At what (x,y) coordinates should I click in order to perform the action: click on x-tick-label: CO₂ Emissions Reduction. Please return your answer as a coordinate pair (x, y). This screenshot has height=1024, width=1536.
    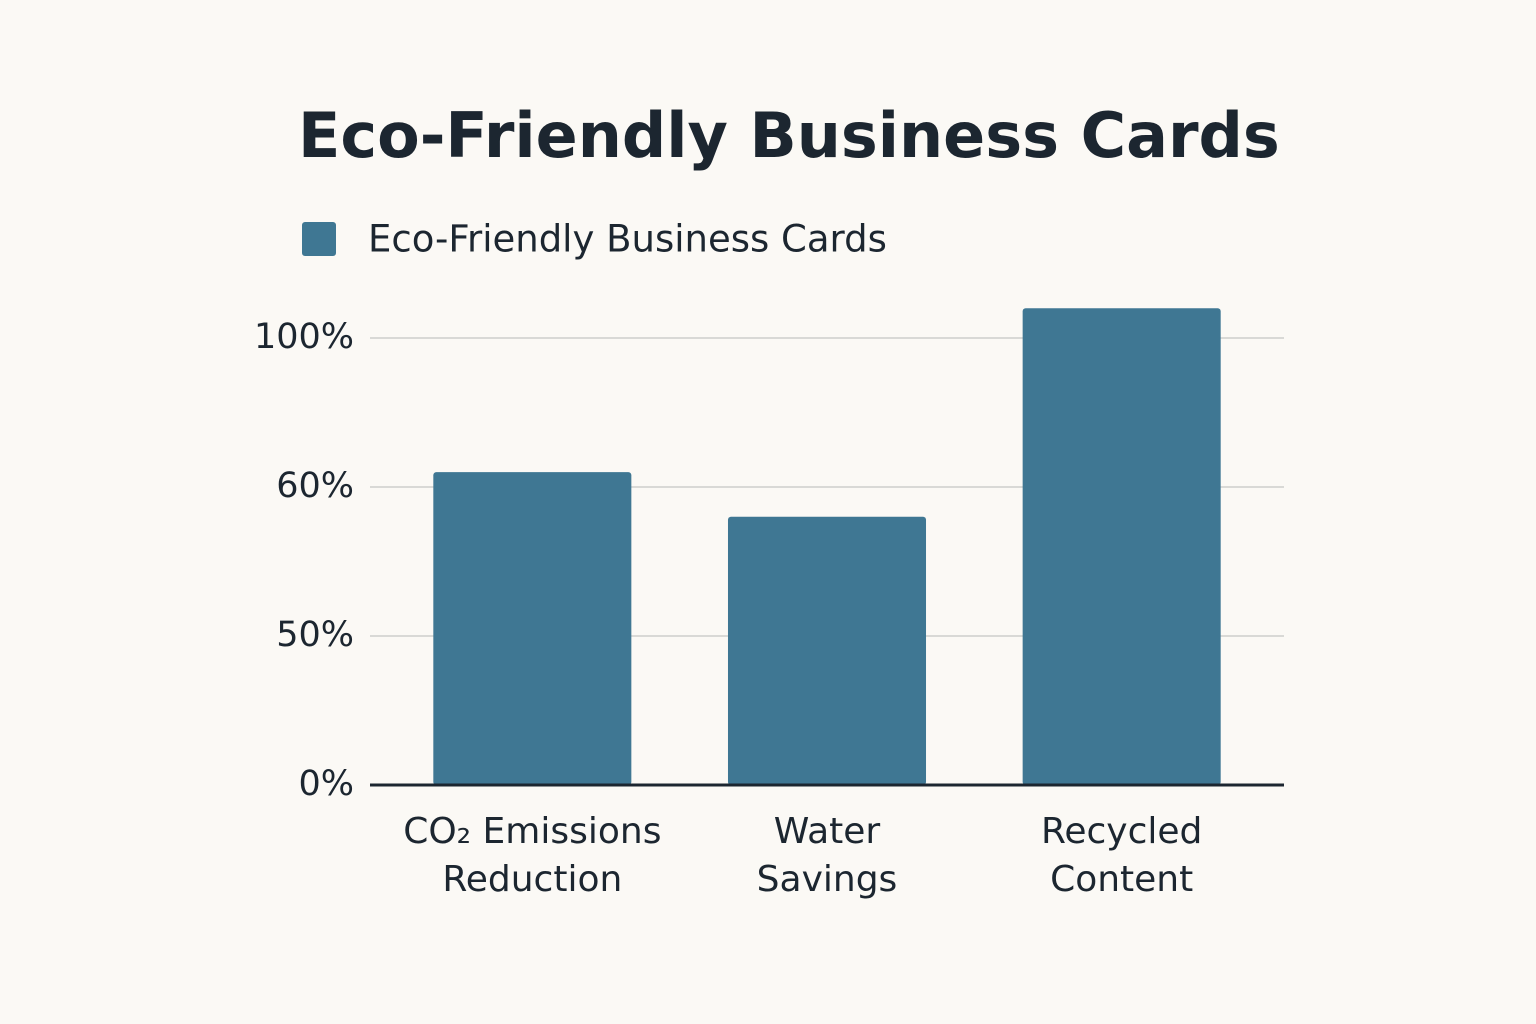
    Looking at the image, I should click on (532, 855).